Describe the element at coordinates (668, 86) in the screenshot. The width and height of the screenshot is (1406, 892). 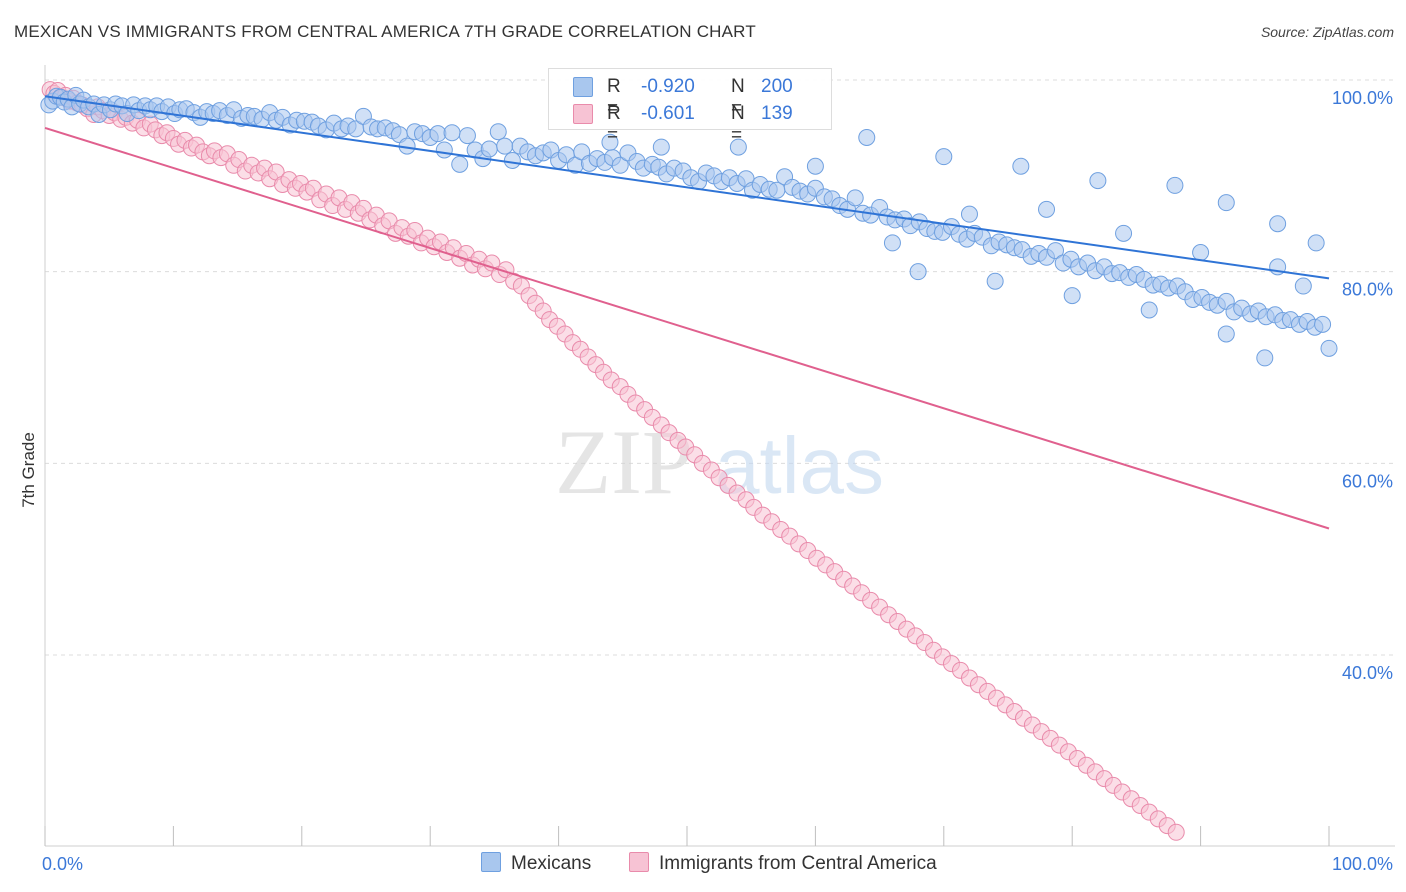
I see `r-value: -0.920` at that location.